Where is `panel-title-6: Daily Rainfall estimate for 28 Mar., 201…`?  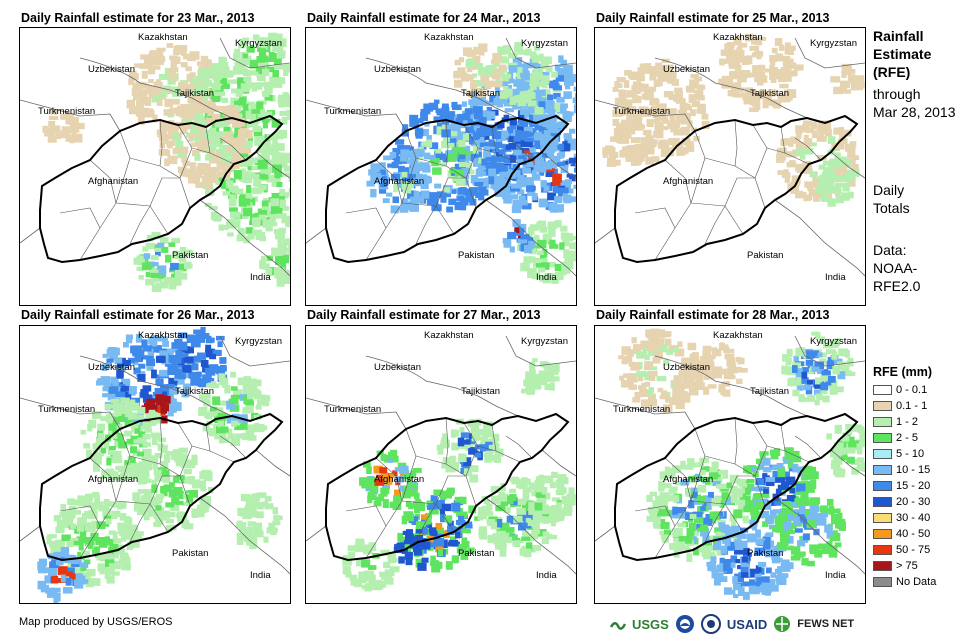 panel-title-6: Daily Rainfall estimate for 28 Mar., 201… is located at coordinates (713, 315).